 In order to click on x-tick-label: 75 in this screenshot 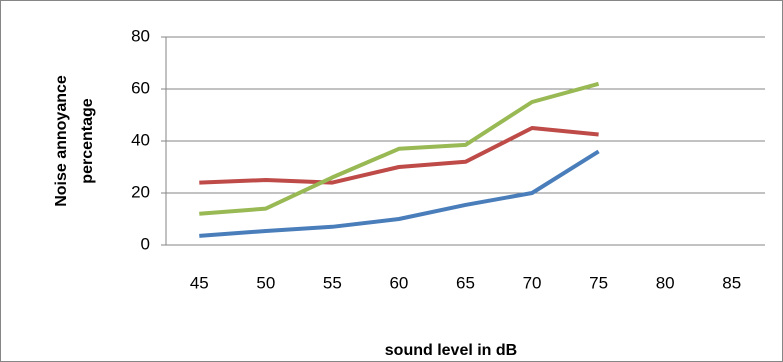, I will do `click(598, 282)`.